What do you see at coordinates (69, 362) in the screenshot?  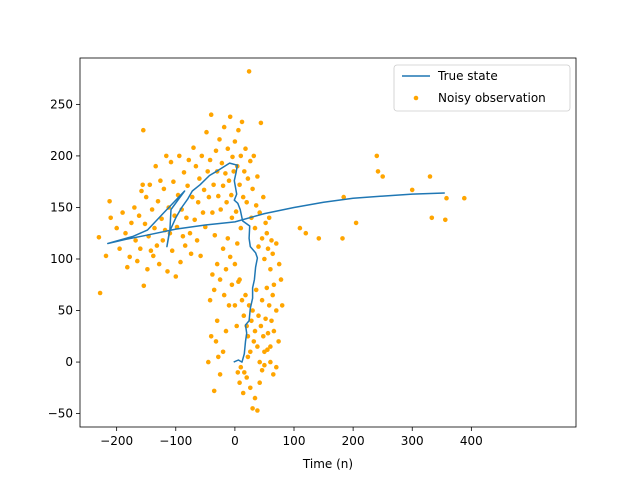 I see `y-tick-label: 0` at bounding box center [69, 362].